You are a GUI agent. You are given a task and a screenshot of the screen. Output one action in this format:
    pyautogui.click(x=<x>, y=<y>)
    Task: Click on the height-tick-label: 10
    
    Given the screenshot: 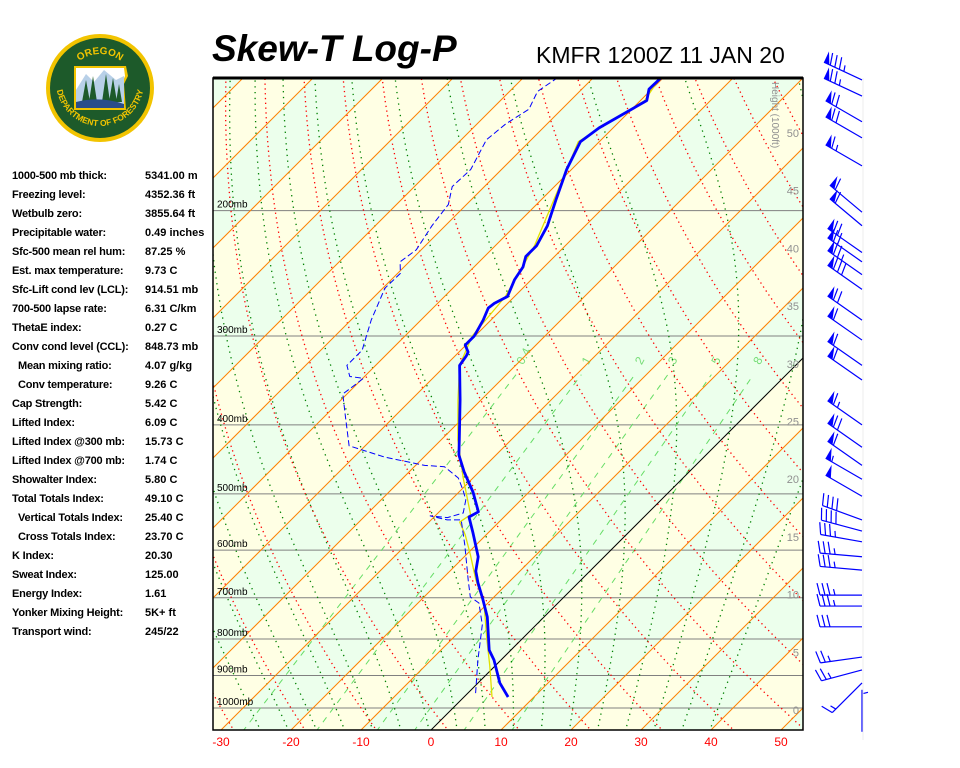 What is the action you would take?
    pyautogui.click(x=793, y=596)
    